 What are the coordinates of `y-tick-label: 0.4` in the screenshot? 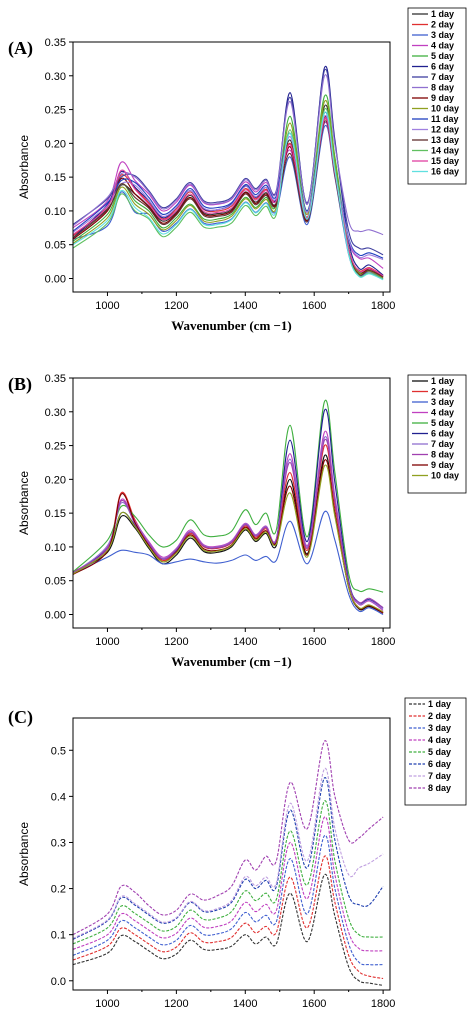 It's located at (58, 797).